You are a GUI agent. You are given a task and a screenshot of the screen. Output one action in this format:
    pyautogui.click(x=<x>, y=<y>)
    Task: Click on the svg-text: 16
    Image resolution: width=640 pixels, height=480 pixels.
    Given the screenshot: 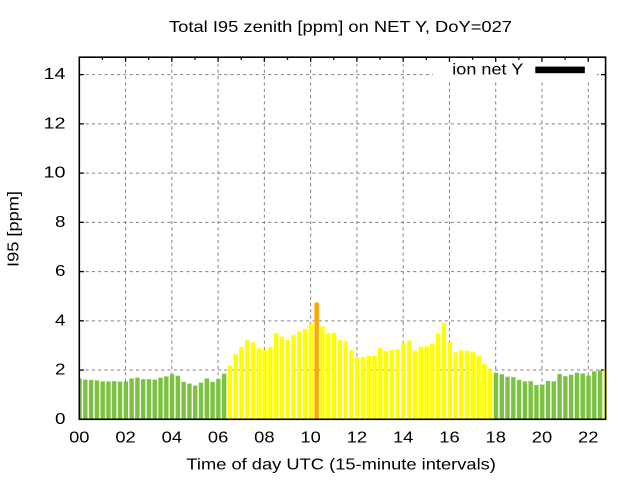 What is the action you would take?
    pyautogui.click(x=449, y=438)
    